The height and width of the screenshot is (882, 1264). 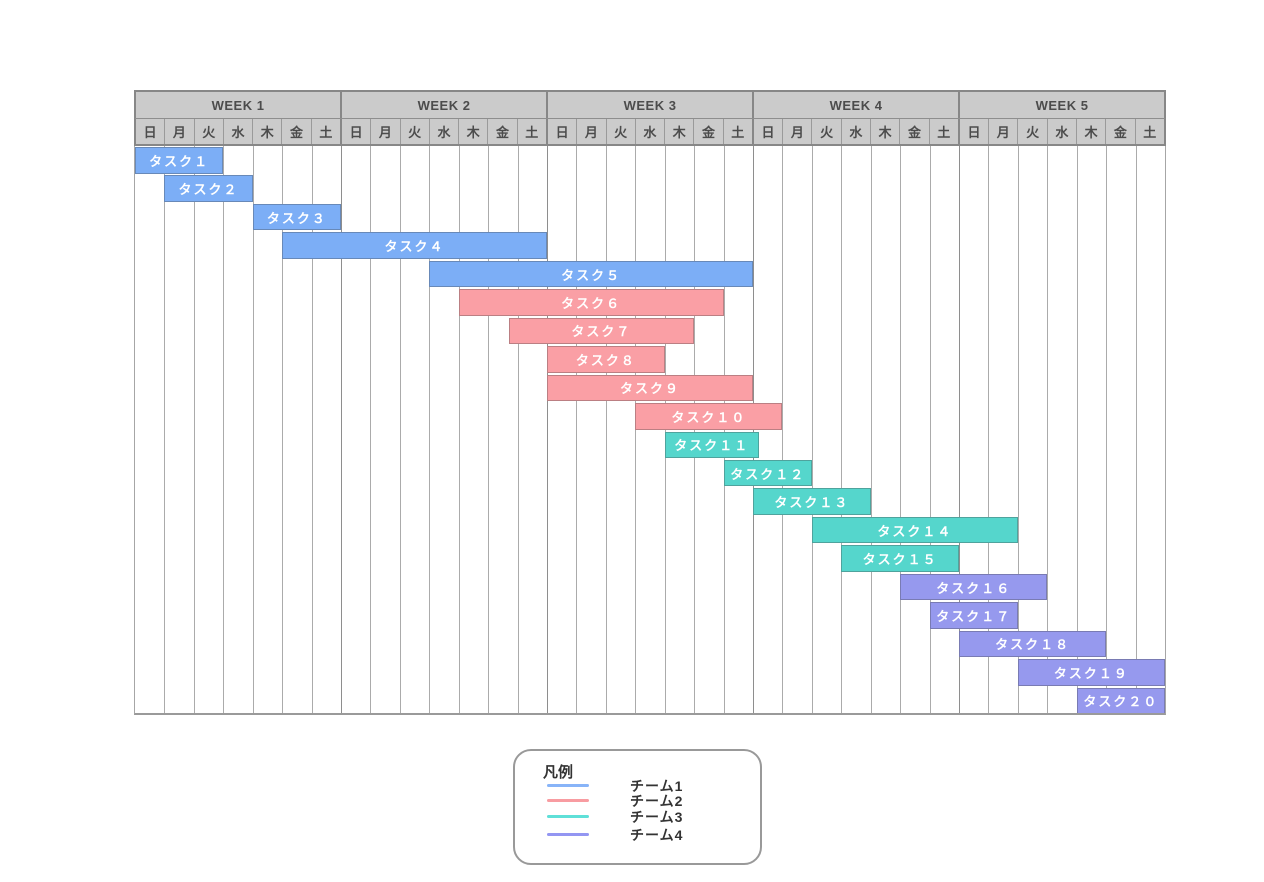 I want to click on week-header-cell: WEEK 1, so click(x=239, y=105).